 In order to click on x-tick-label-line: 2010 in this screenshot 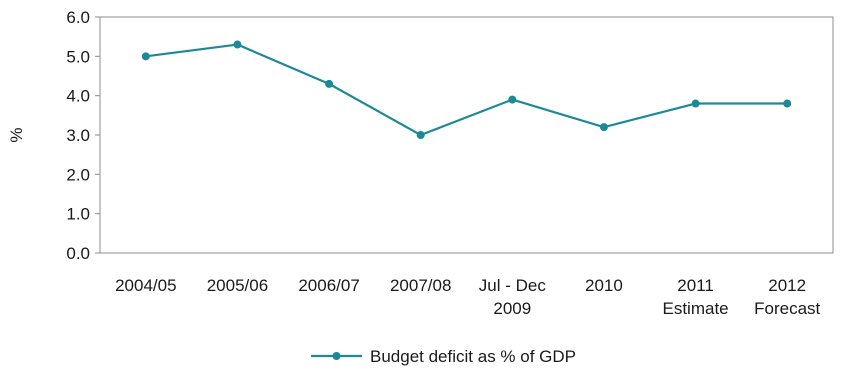, I will do `click(604, 285)`.